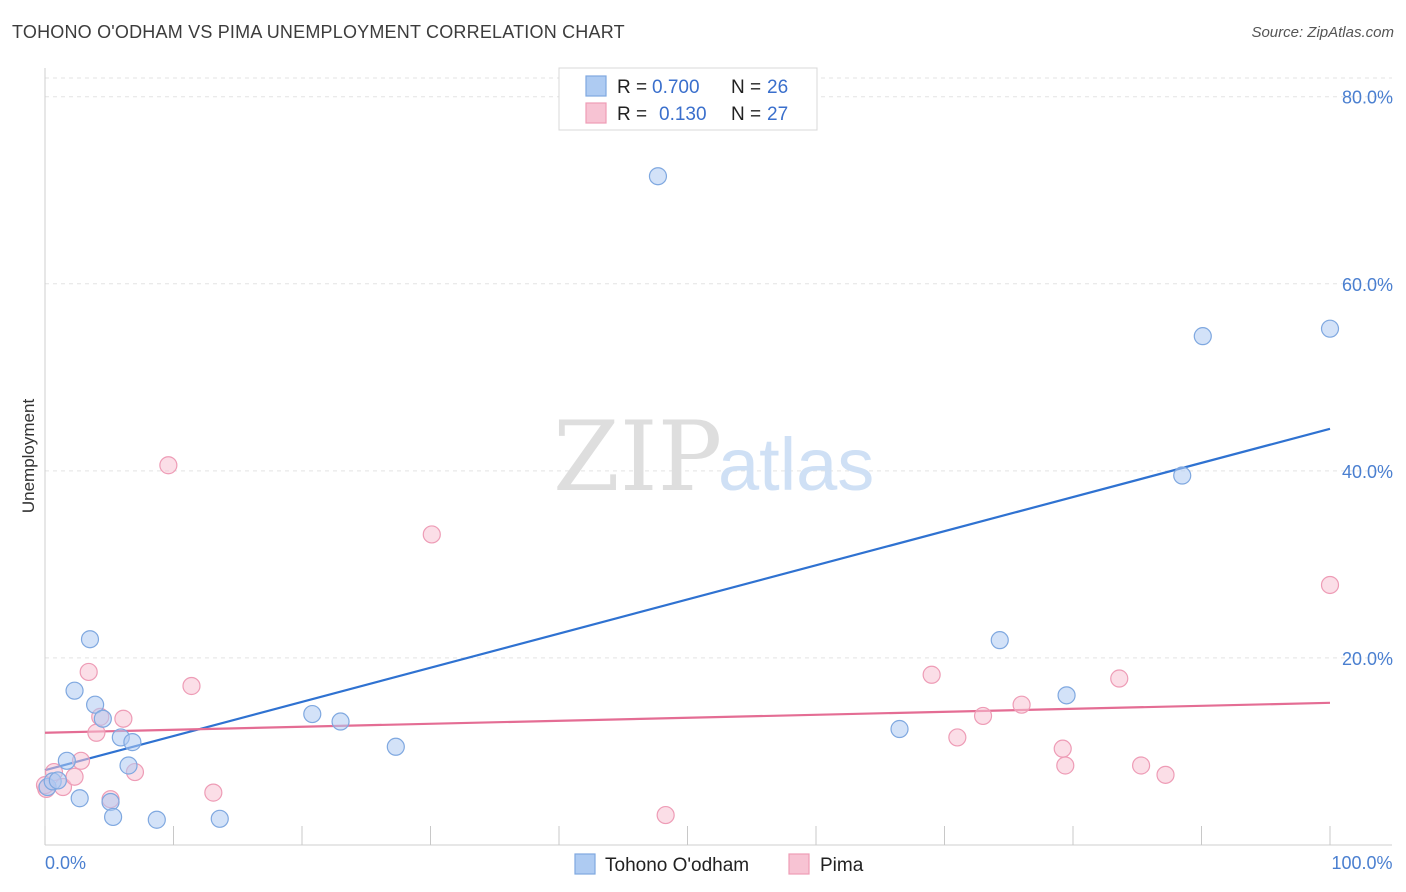 The width and height of the screenshot is (1406, 892). Describe the element at coordinates (28, 456) in the screenshot. I see `y-axis-label: Unemployment` at that location.